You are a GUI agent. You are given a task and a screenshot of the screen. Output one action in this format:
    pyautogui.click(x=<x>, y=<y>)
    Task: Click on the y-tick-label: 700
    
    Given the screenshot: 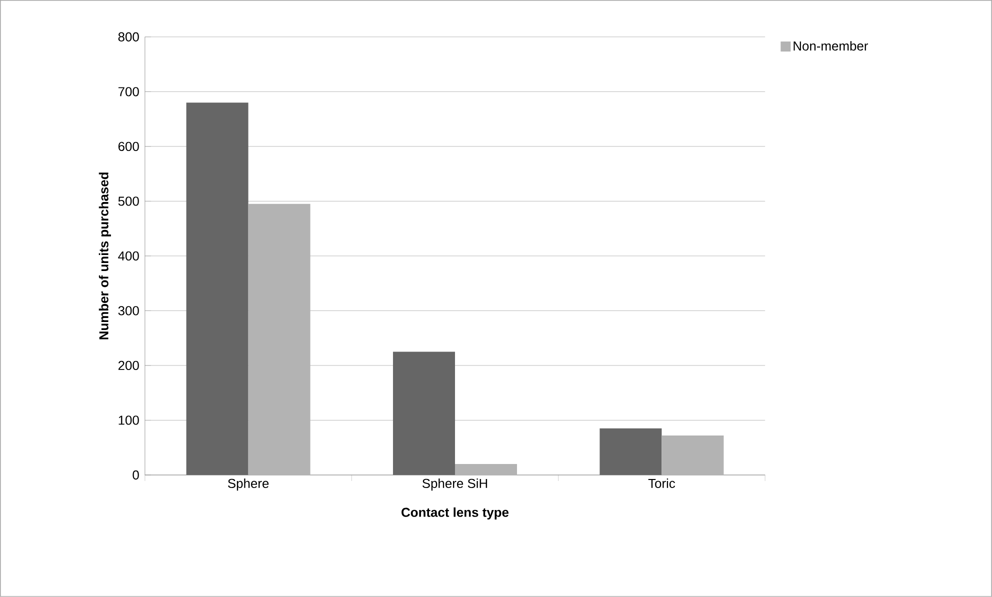 What is the action you would take?
    pyautogui.click(x=128, y=91)
    